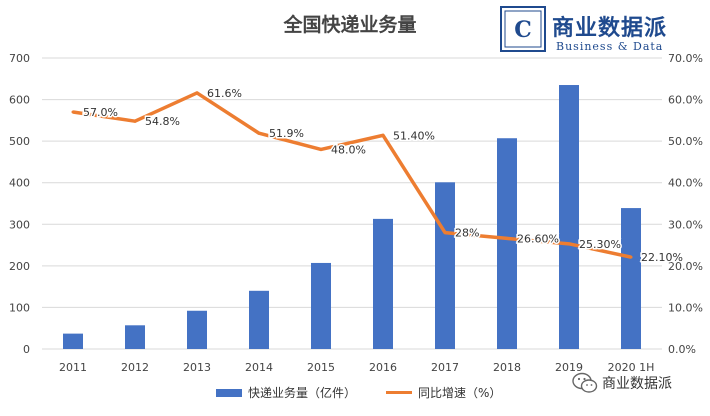  What do you see at coordinates (610, 46) in the screenshot?
I see `logo-subtitle: Business & Data` at bounding box center [610, 46].